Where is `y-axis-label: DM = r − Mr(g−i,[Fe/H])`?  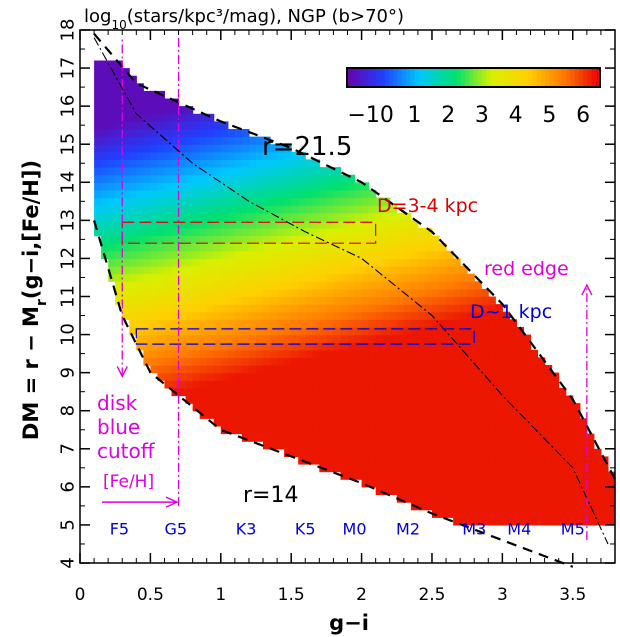 y-axis-label: DM = r − Mr(g−i,[Fe/H]) is located at coordinates (34, 300).